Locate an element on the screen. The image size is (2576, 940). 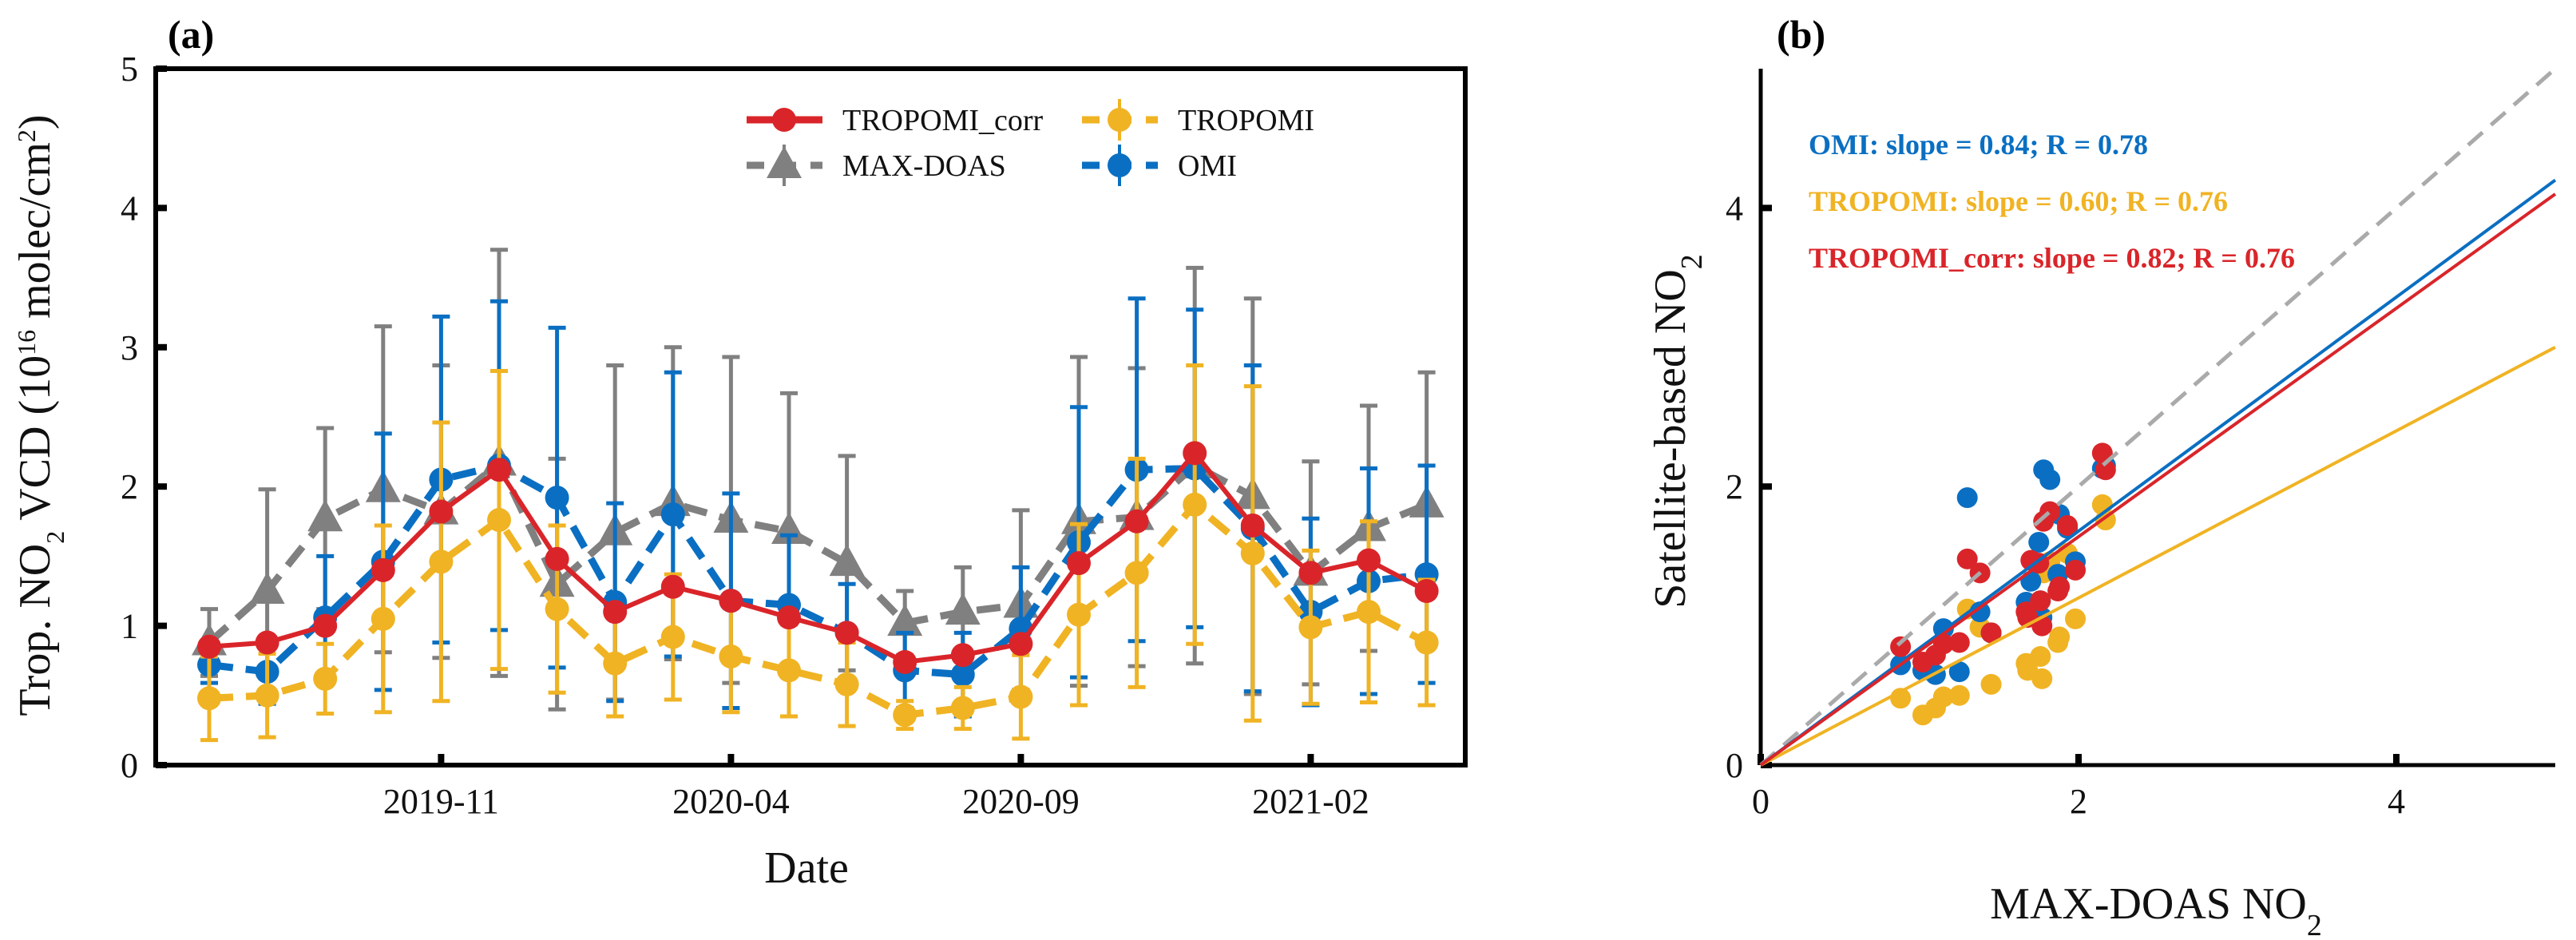
panel-a-x-title: Date is located at coordinates (806, 868).